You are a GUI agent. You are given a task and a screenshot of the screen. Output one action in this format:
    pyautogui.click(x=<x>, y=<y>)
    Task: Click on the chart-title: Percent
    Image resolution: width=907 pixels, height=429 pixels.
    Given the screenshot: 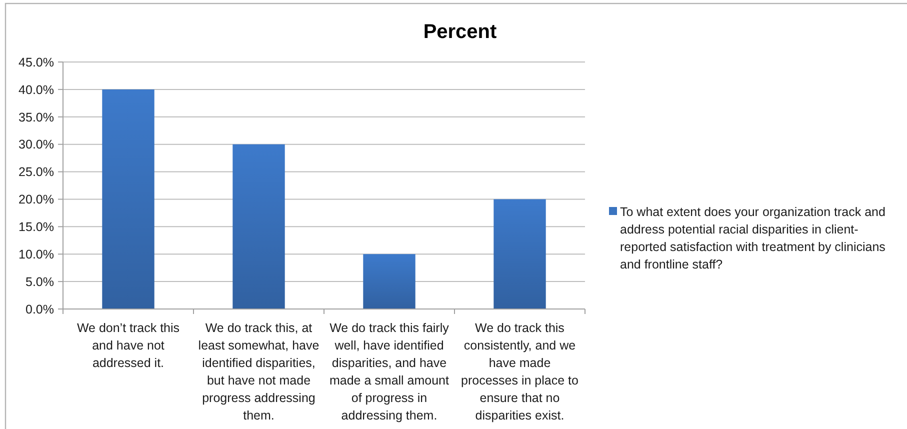 What is the action you would take?
    pyautogui.click(x=460, y=32)
    